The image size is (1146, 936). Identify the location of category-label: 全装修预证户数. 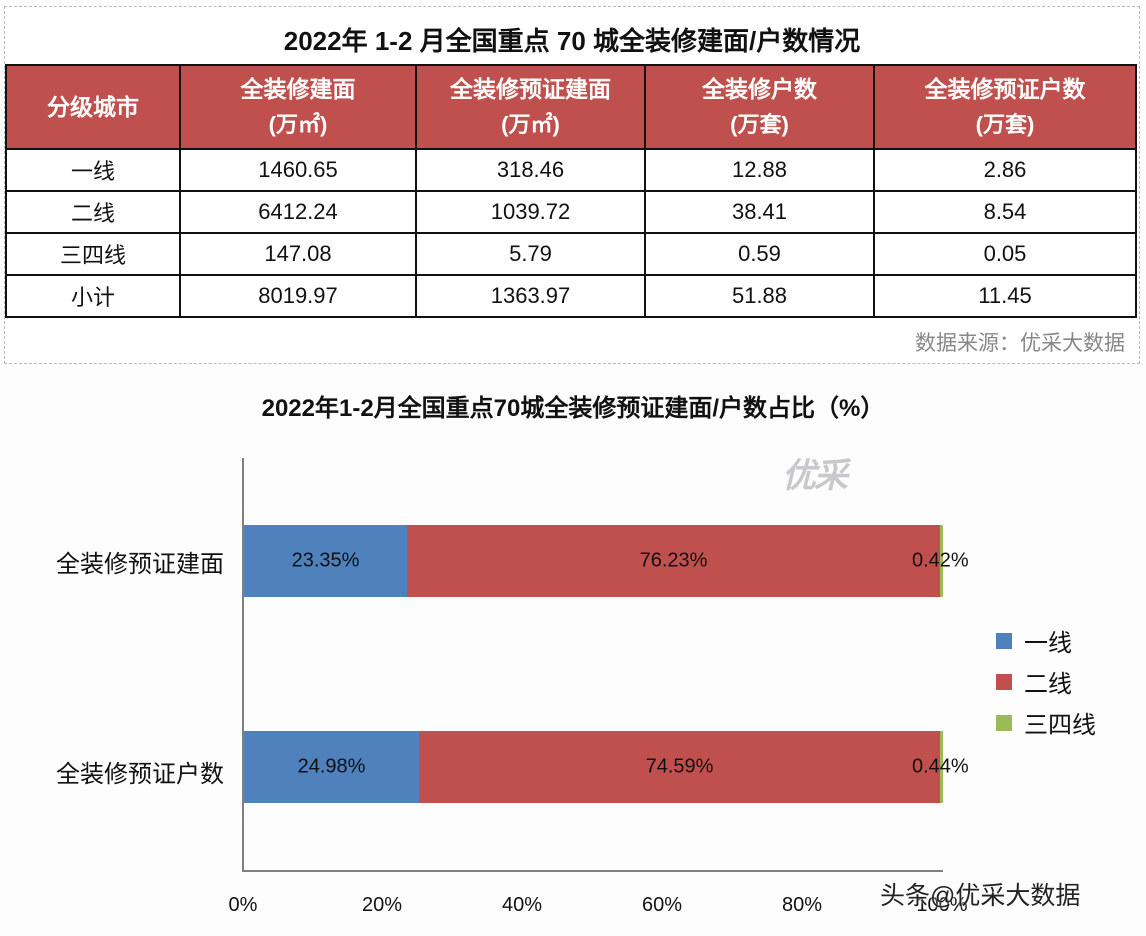
(140, 774).